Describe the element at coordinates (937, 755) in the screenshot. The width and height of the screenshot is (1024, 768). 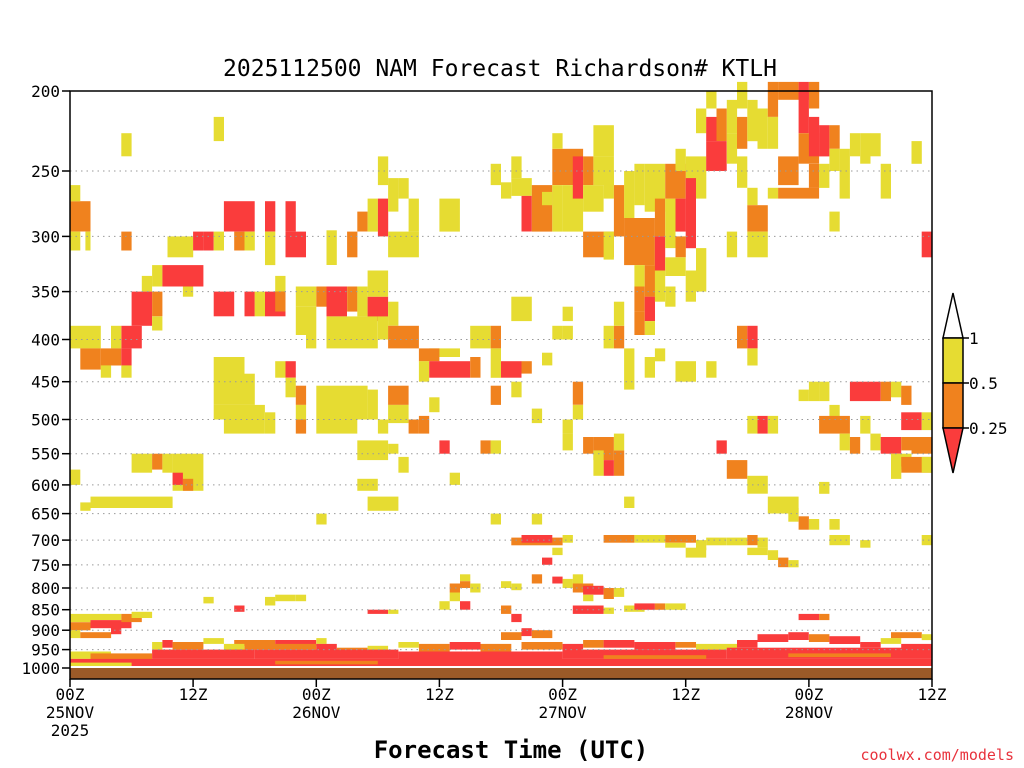
I see `credit-text: coolwx.com/models` at that location.